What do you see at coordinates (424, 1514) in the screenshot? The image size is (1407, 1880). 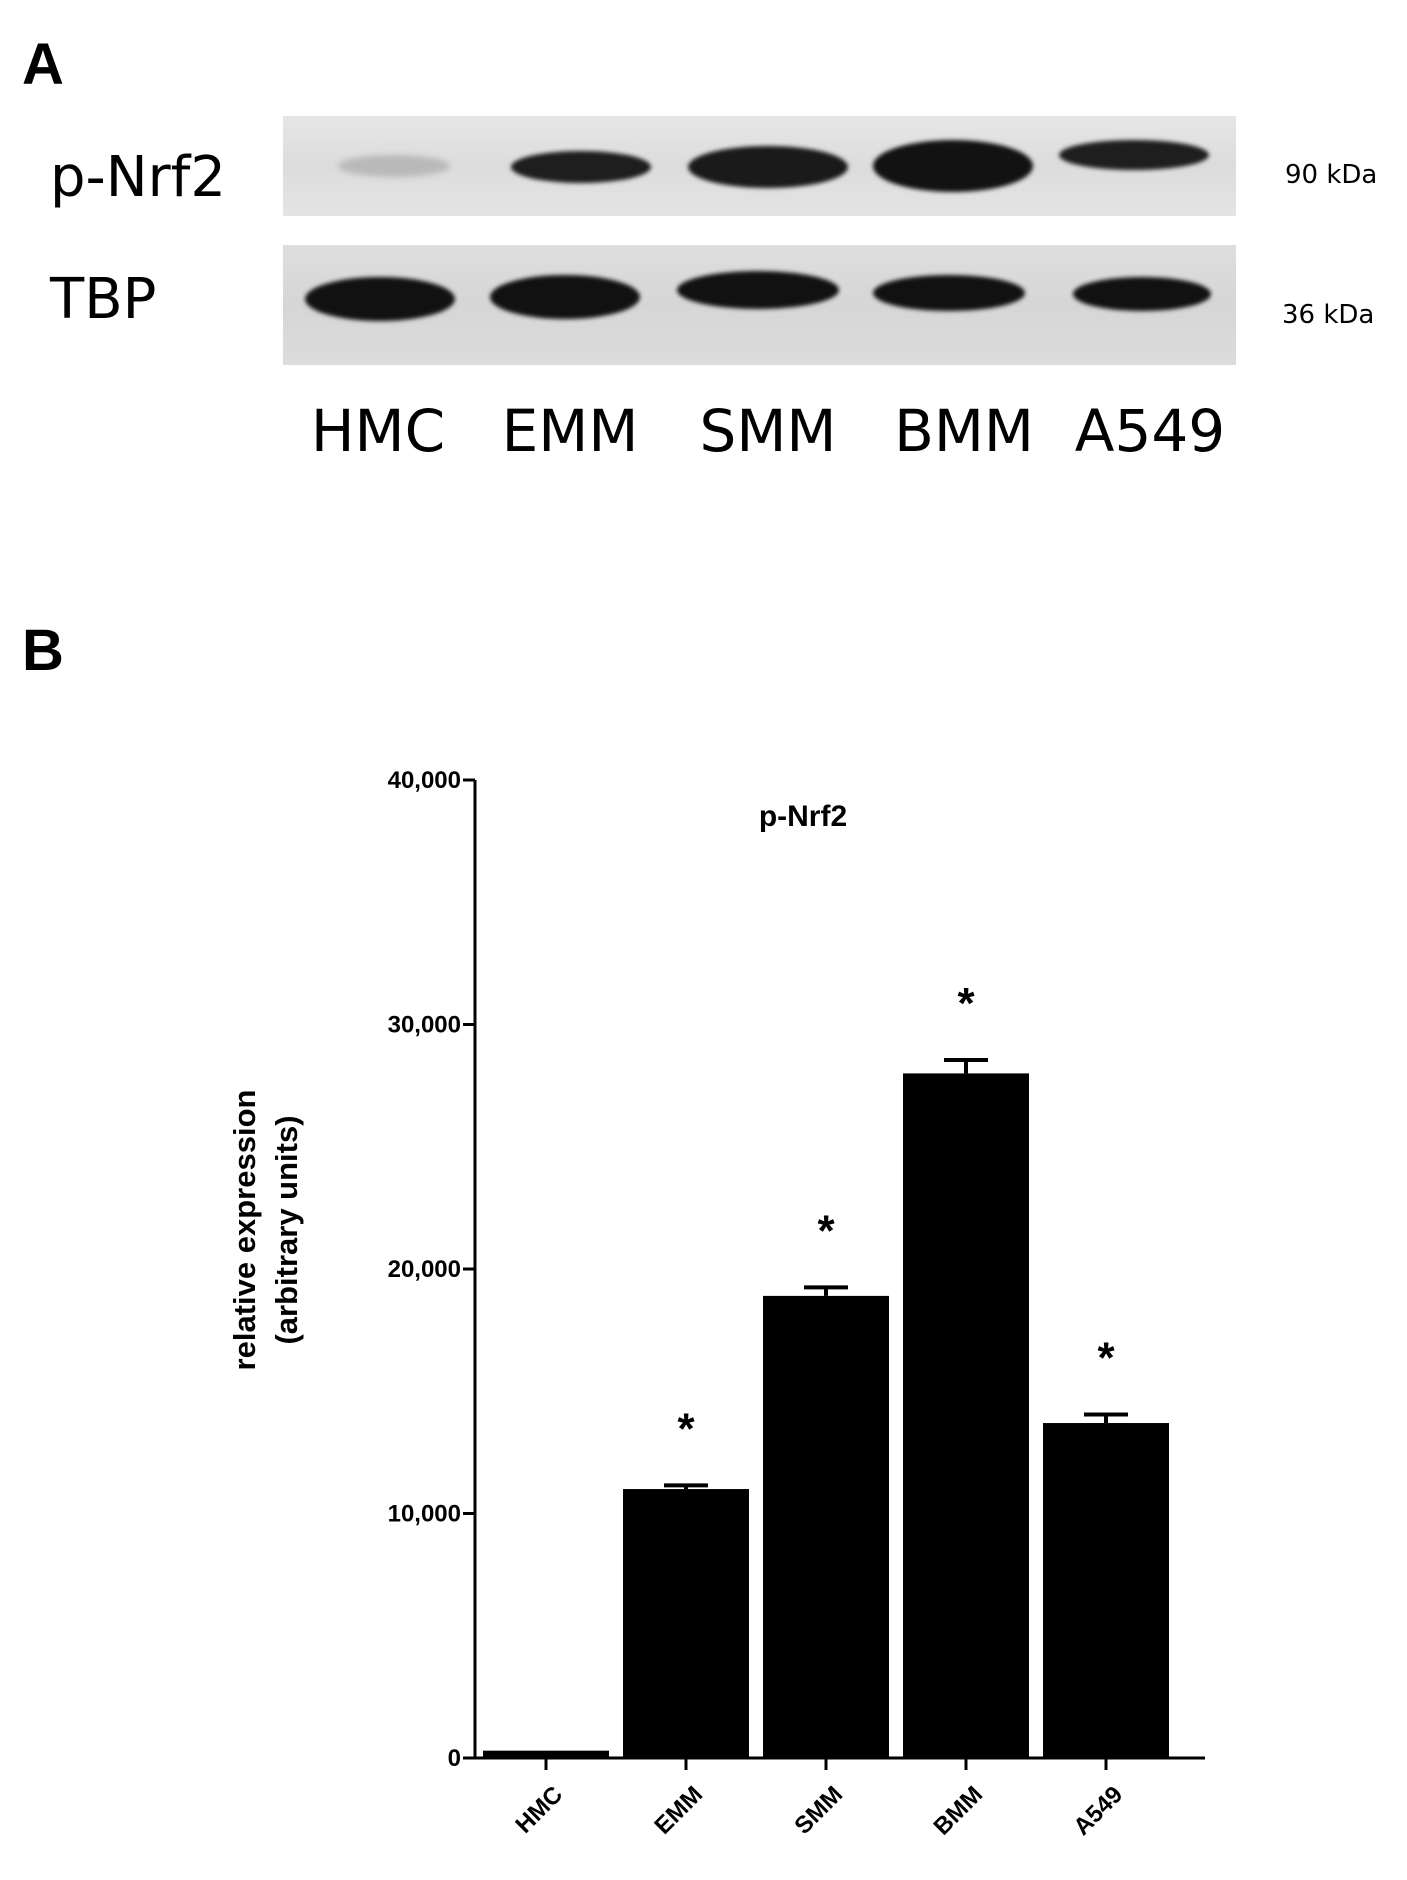 I see `y-tick-label: 10,000` at bounding box center [424, 1514].